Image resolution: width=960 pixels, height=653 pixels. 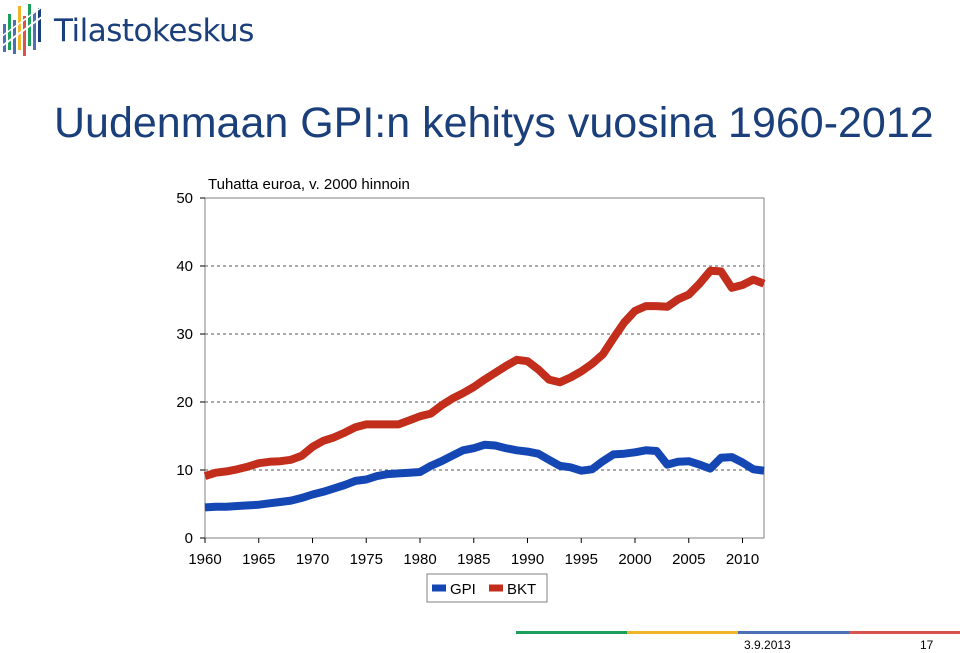 I want to click on series-line-gpi, so click(x=484, y=476).